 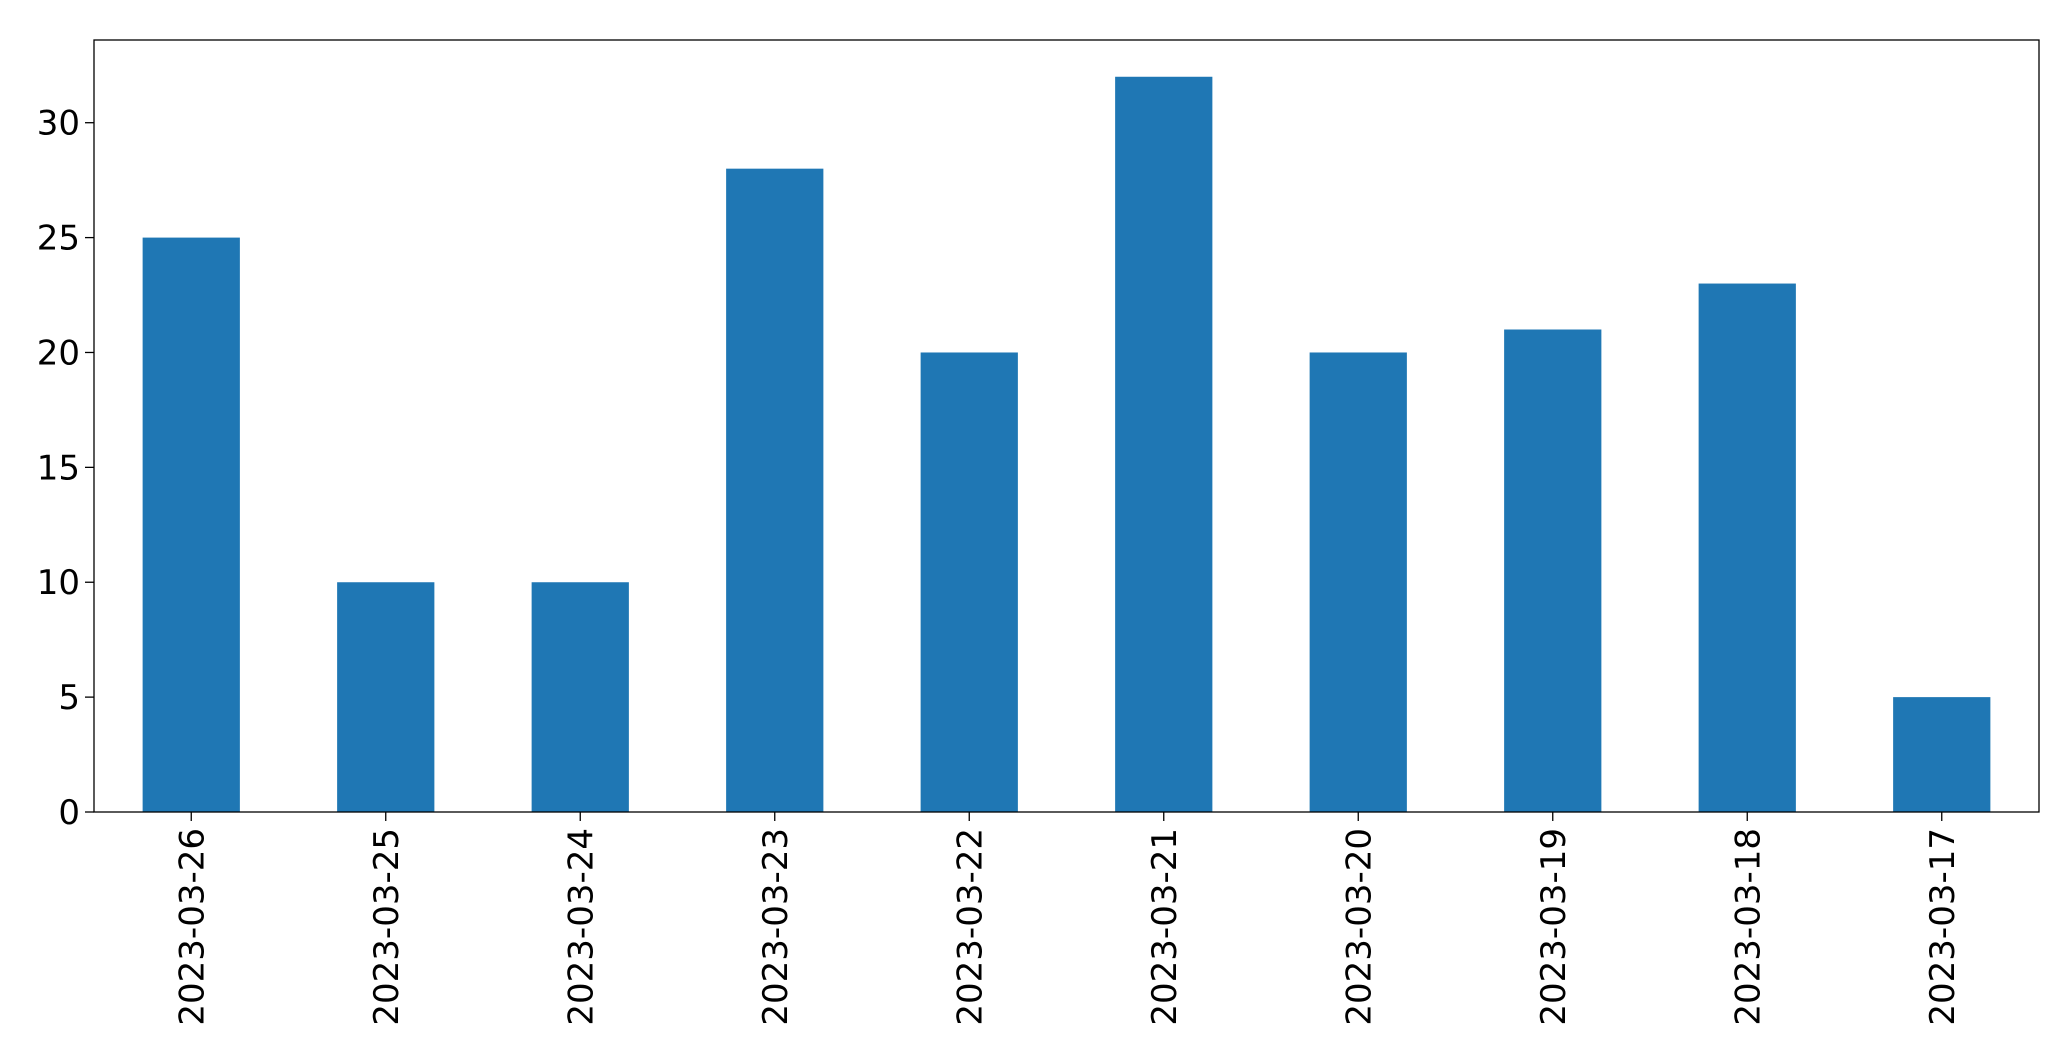 I want to click on x-tick-label: 2023-03-21, so click(x=1165, y=927).